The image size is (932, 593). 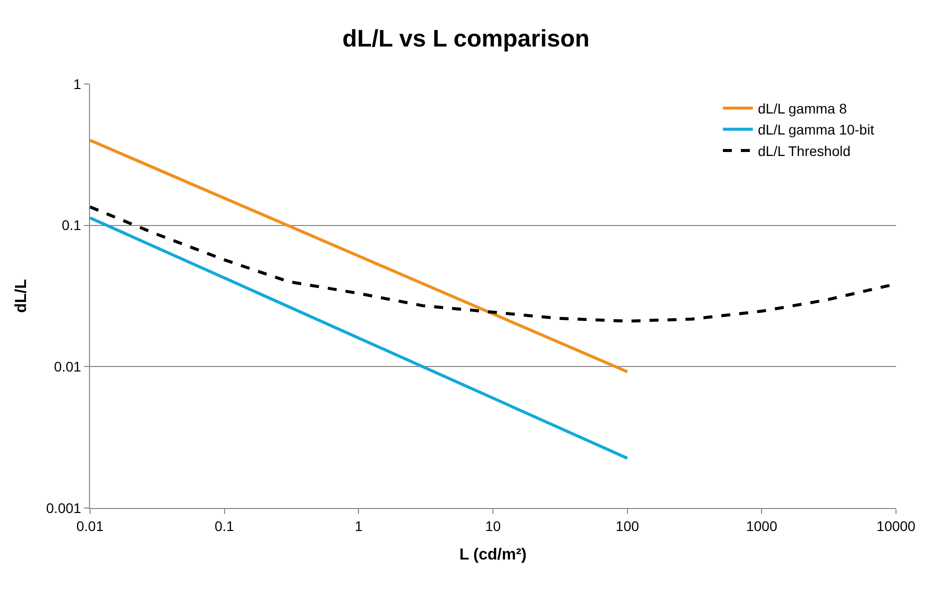 I want to click on x-tick-label: 1, so click(x=358, y=526).